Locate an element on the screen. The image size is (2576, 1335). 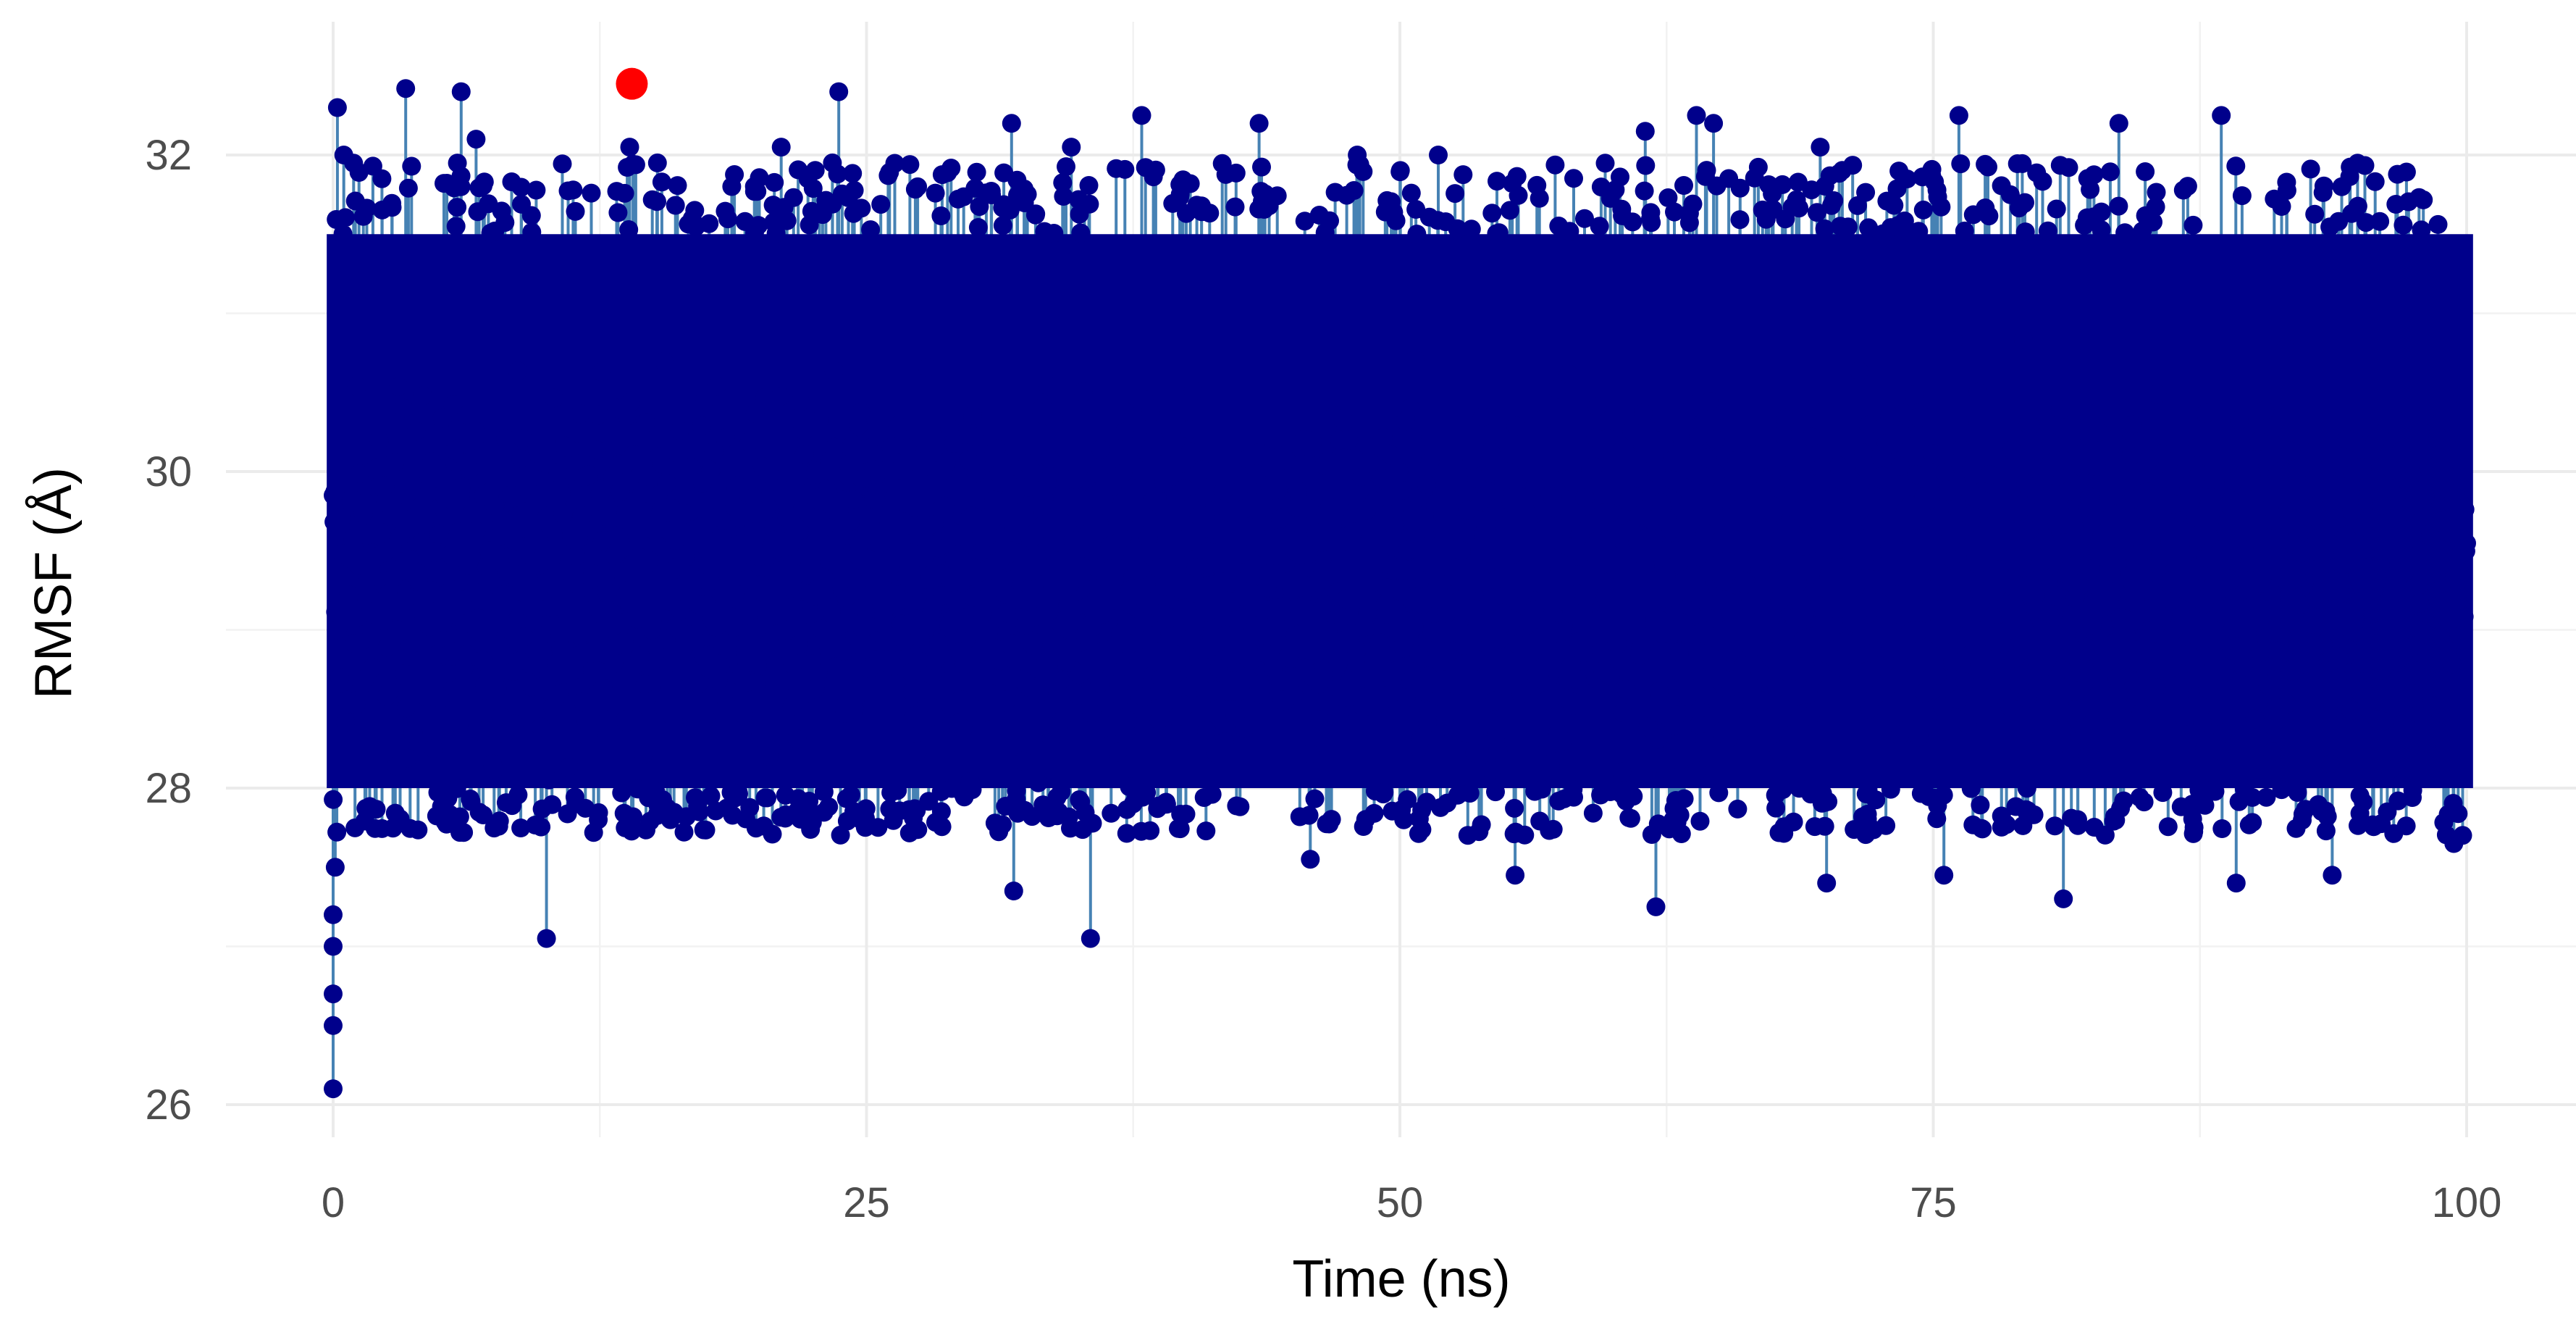
x-tick-label: 75 is located at coordinates (1933, 1202).